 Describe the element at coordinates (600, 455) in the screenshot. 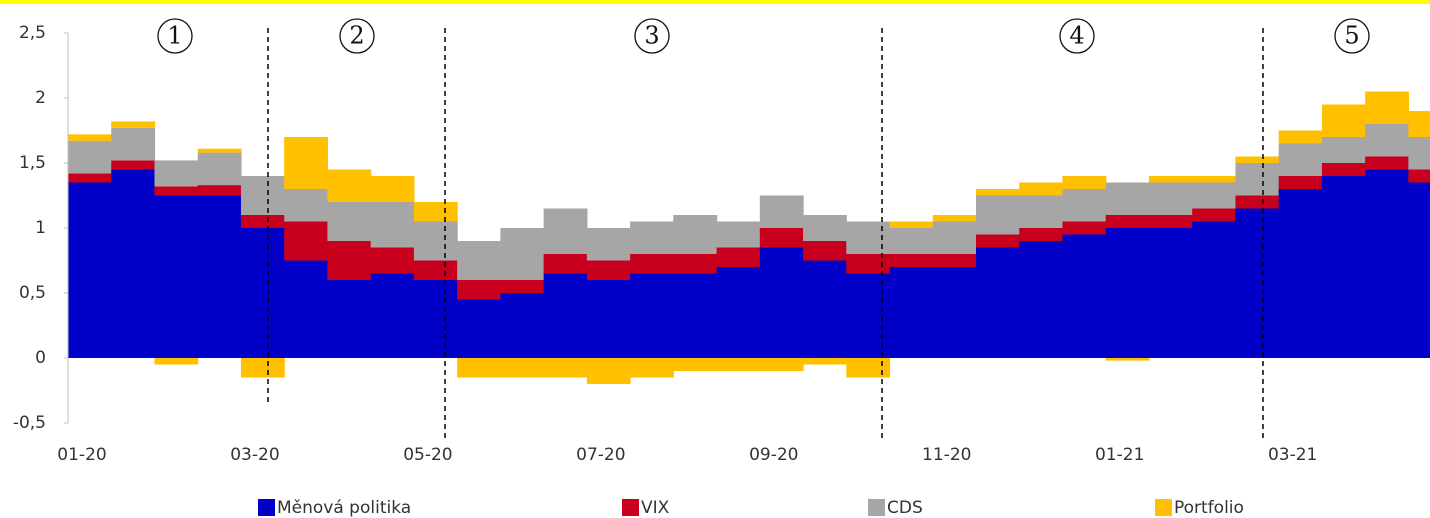

I see `x-tick-label: 07-20` at that location.